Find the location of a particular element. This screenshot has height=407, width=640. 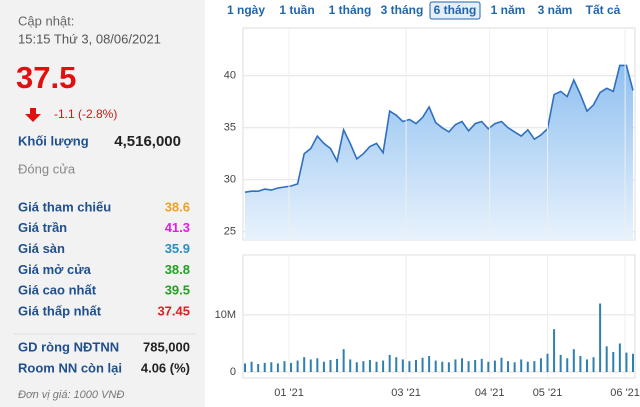

row-value: 35.9 is located at coordinates (177, 248).